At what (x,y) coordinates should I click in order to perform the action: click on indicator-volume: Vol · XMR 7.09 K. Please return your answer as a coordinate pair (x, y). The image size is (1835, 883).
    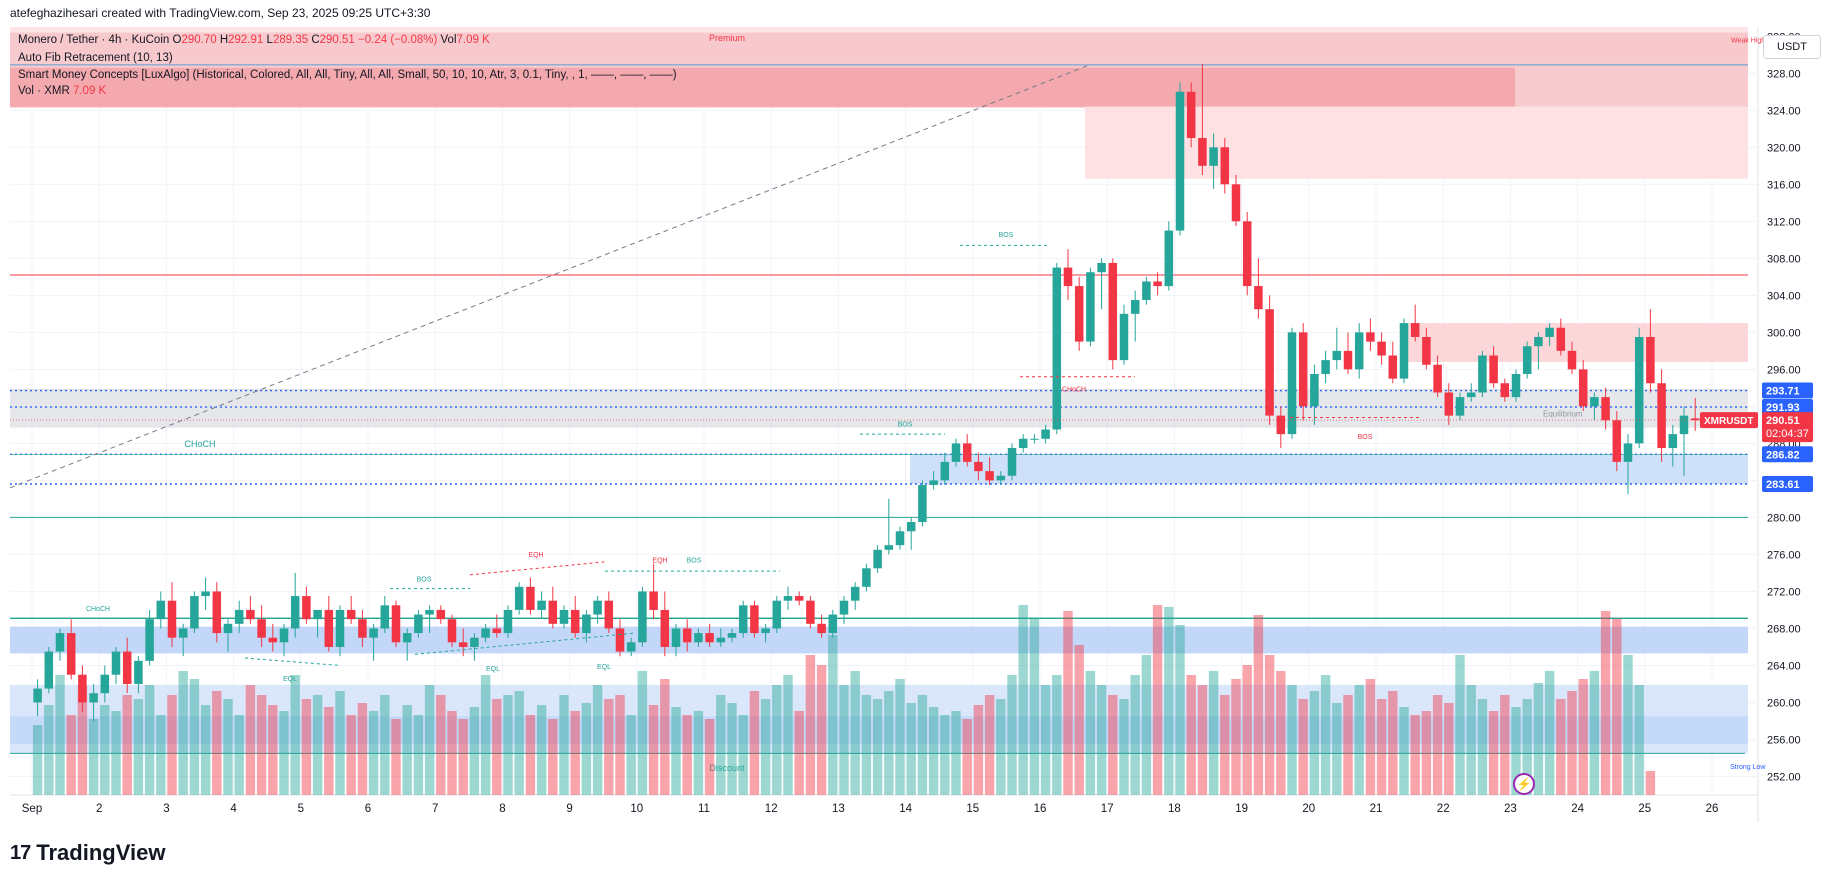
    Looking at the image, I should click on (62, 91).